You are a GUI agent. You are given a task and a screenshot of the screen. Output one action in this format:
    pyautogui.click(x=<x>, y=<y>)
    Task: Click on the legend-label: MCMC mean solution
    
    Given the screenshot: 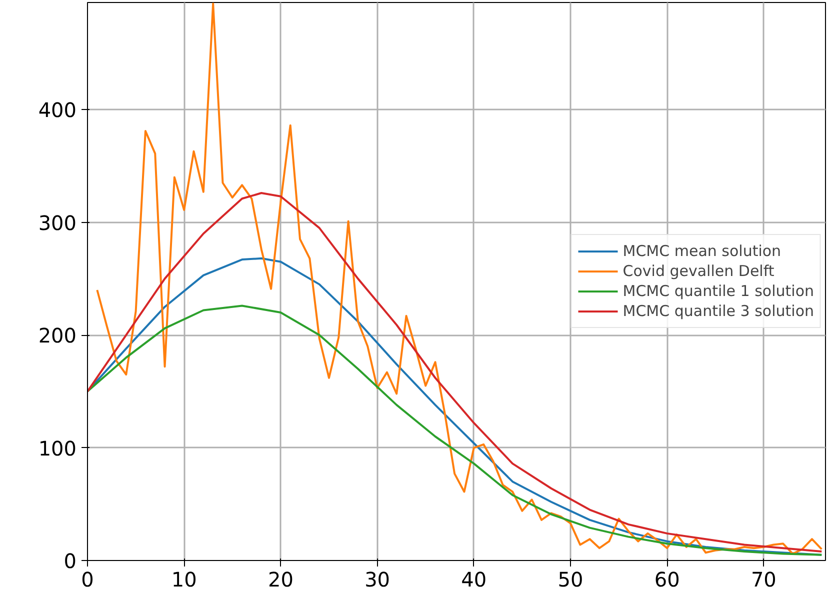 What is the action you would take?
    pyautogui.click(x=702, y=251)
    